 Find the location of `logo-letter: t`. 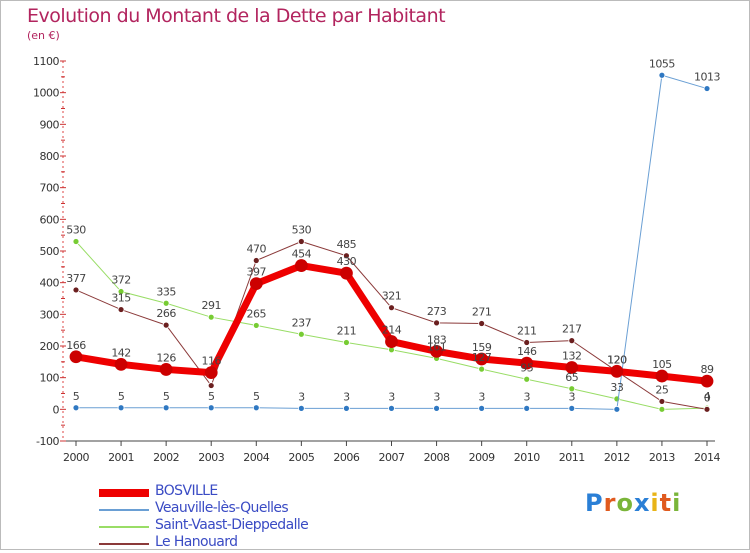

logo-letter: t is located at coordinates (666, 503).